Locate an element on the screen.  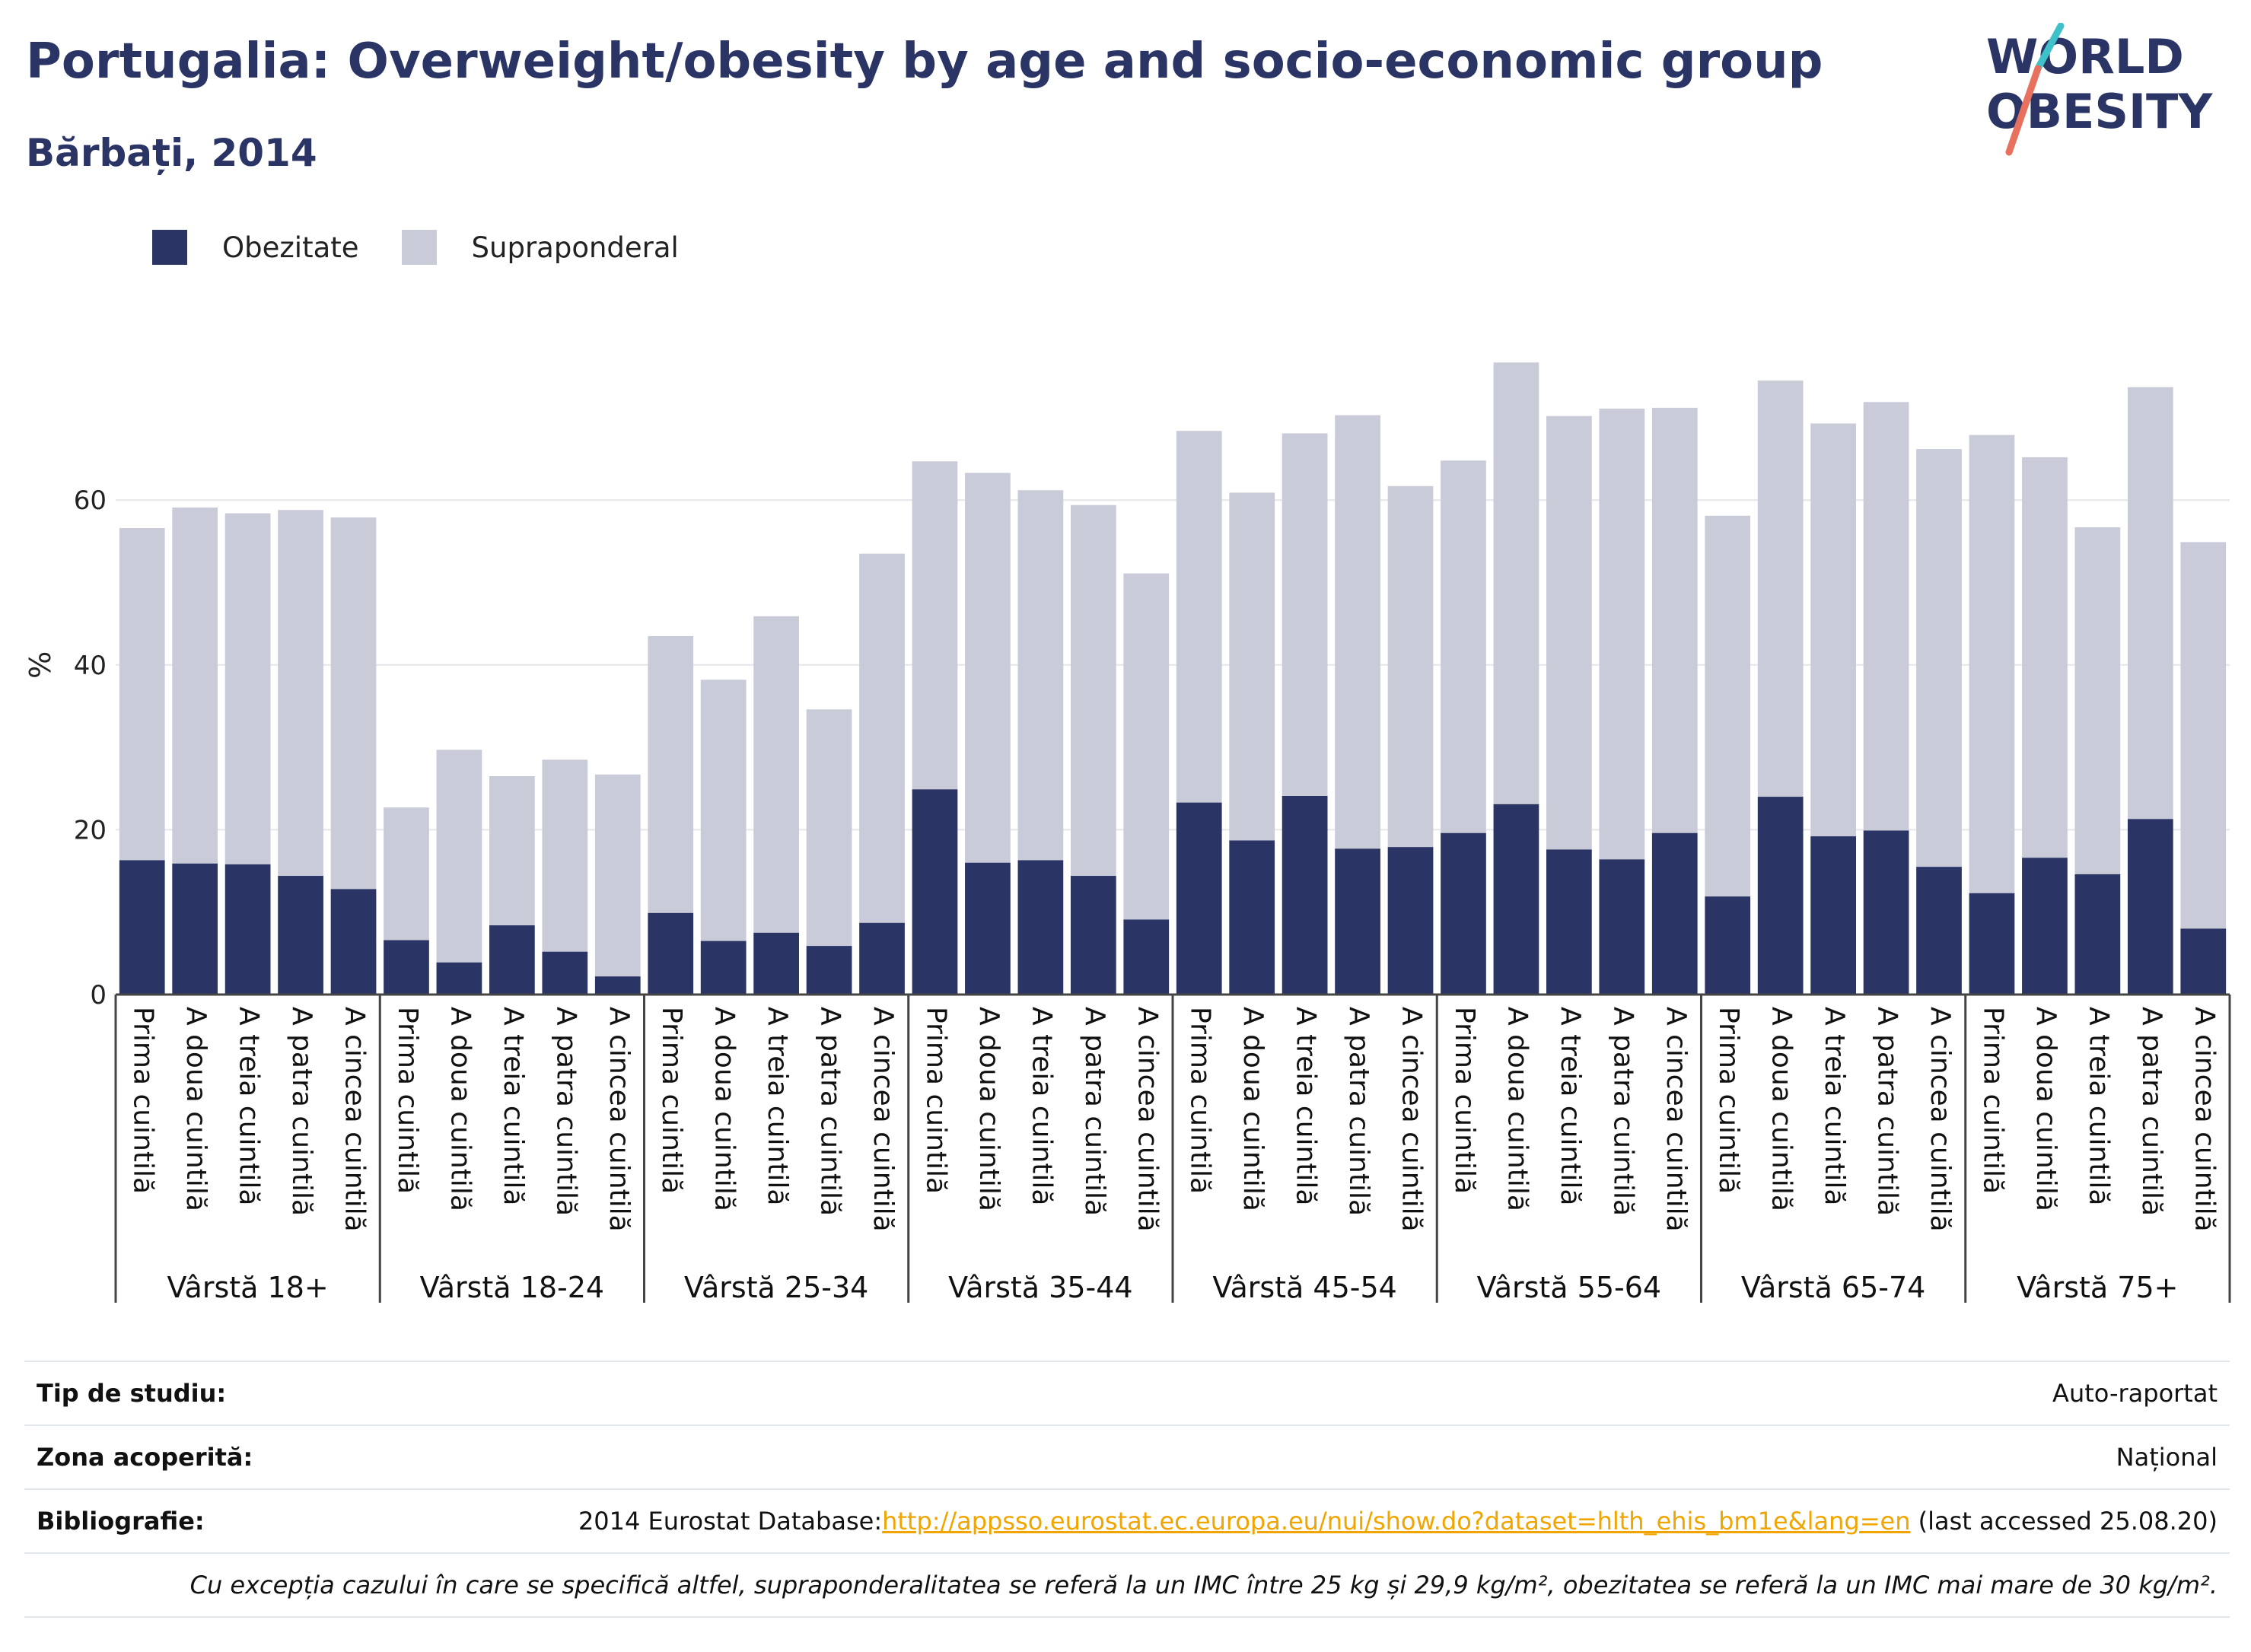
chart-subtitle: Bărbați, 2014 is located at coordinates (171, 153).